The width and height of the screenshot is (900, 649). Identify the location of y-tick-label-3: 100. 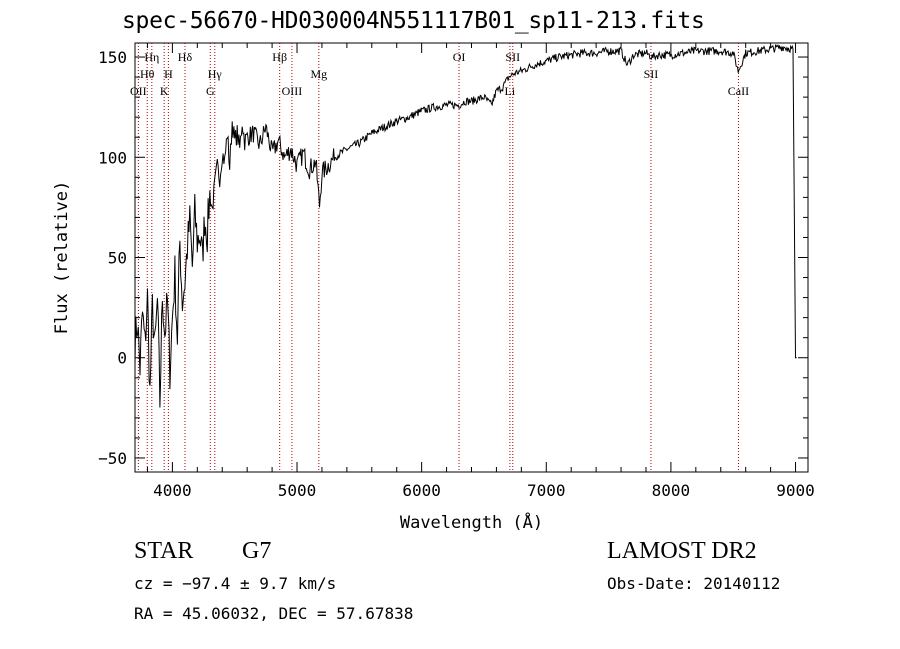
(112, 157).